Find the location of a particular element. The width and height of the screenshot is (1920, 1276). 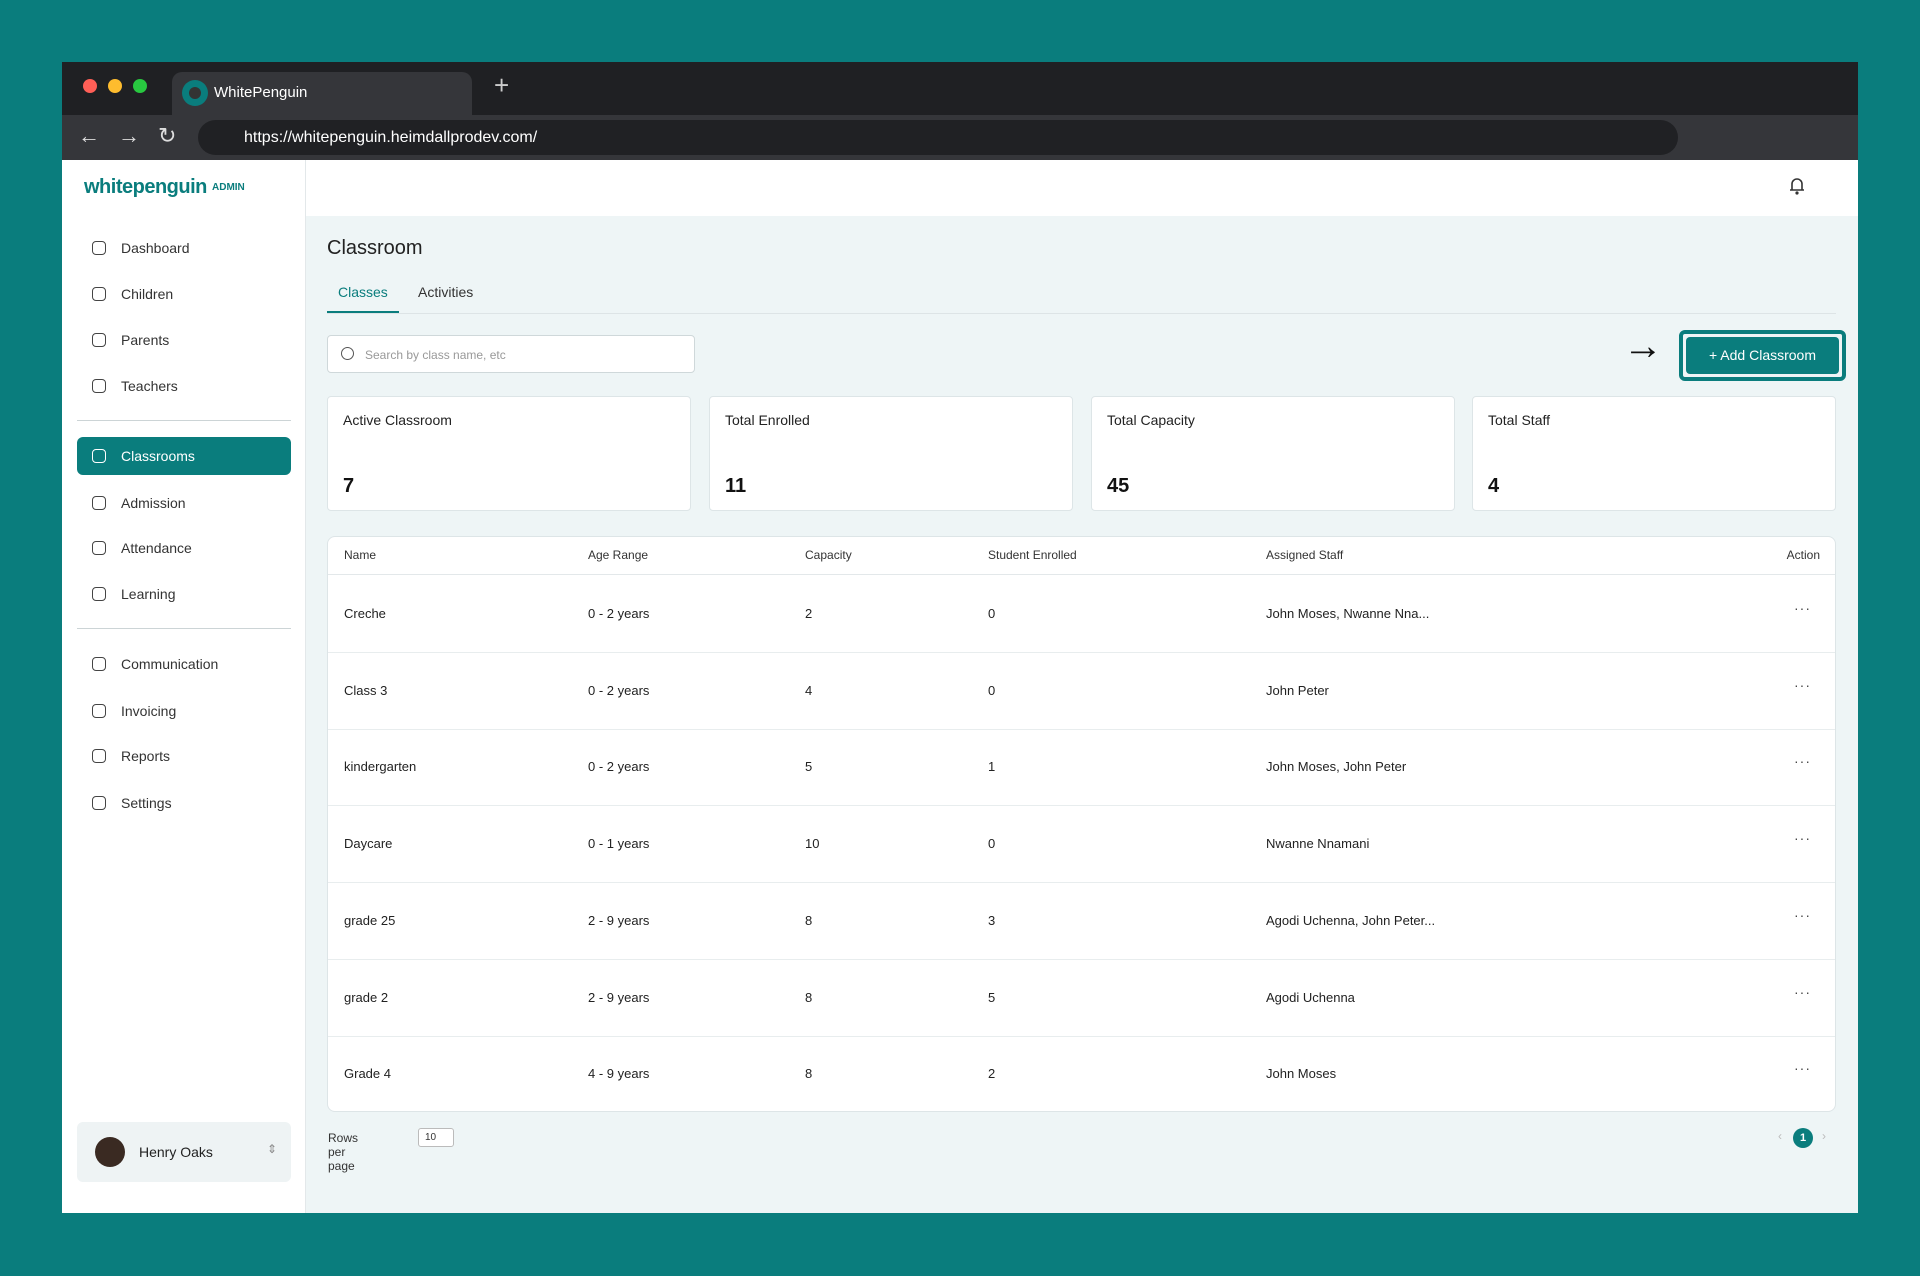

tab-bar: WhitePenguin + is located at coordinates (960, 88).